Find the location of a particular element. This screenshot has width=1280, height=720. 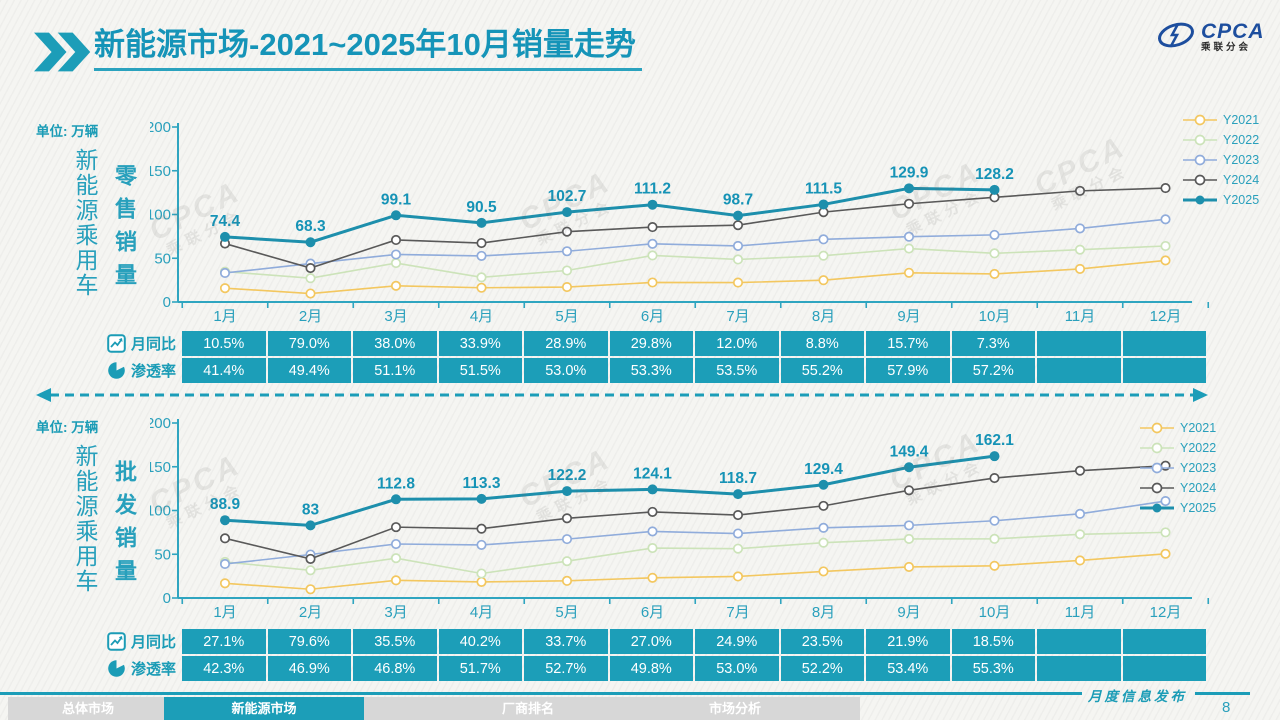

table-cell: 55.3% is located at coordinates (993, 668).